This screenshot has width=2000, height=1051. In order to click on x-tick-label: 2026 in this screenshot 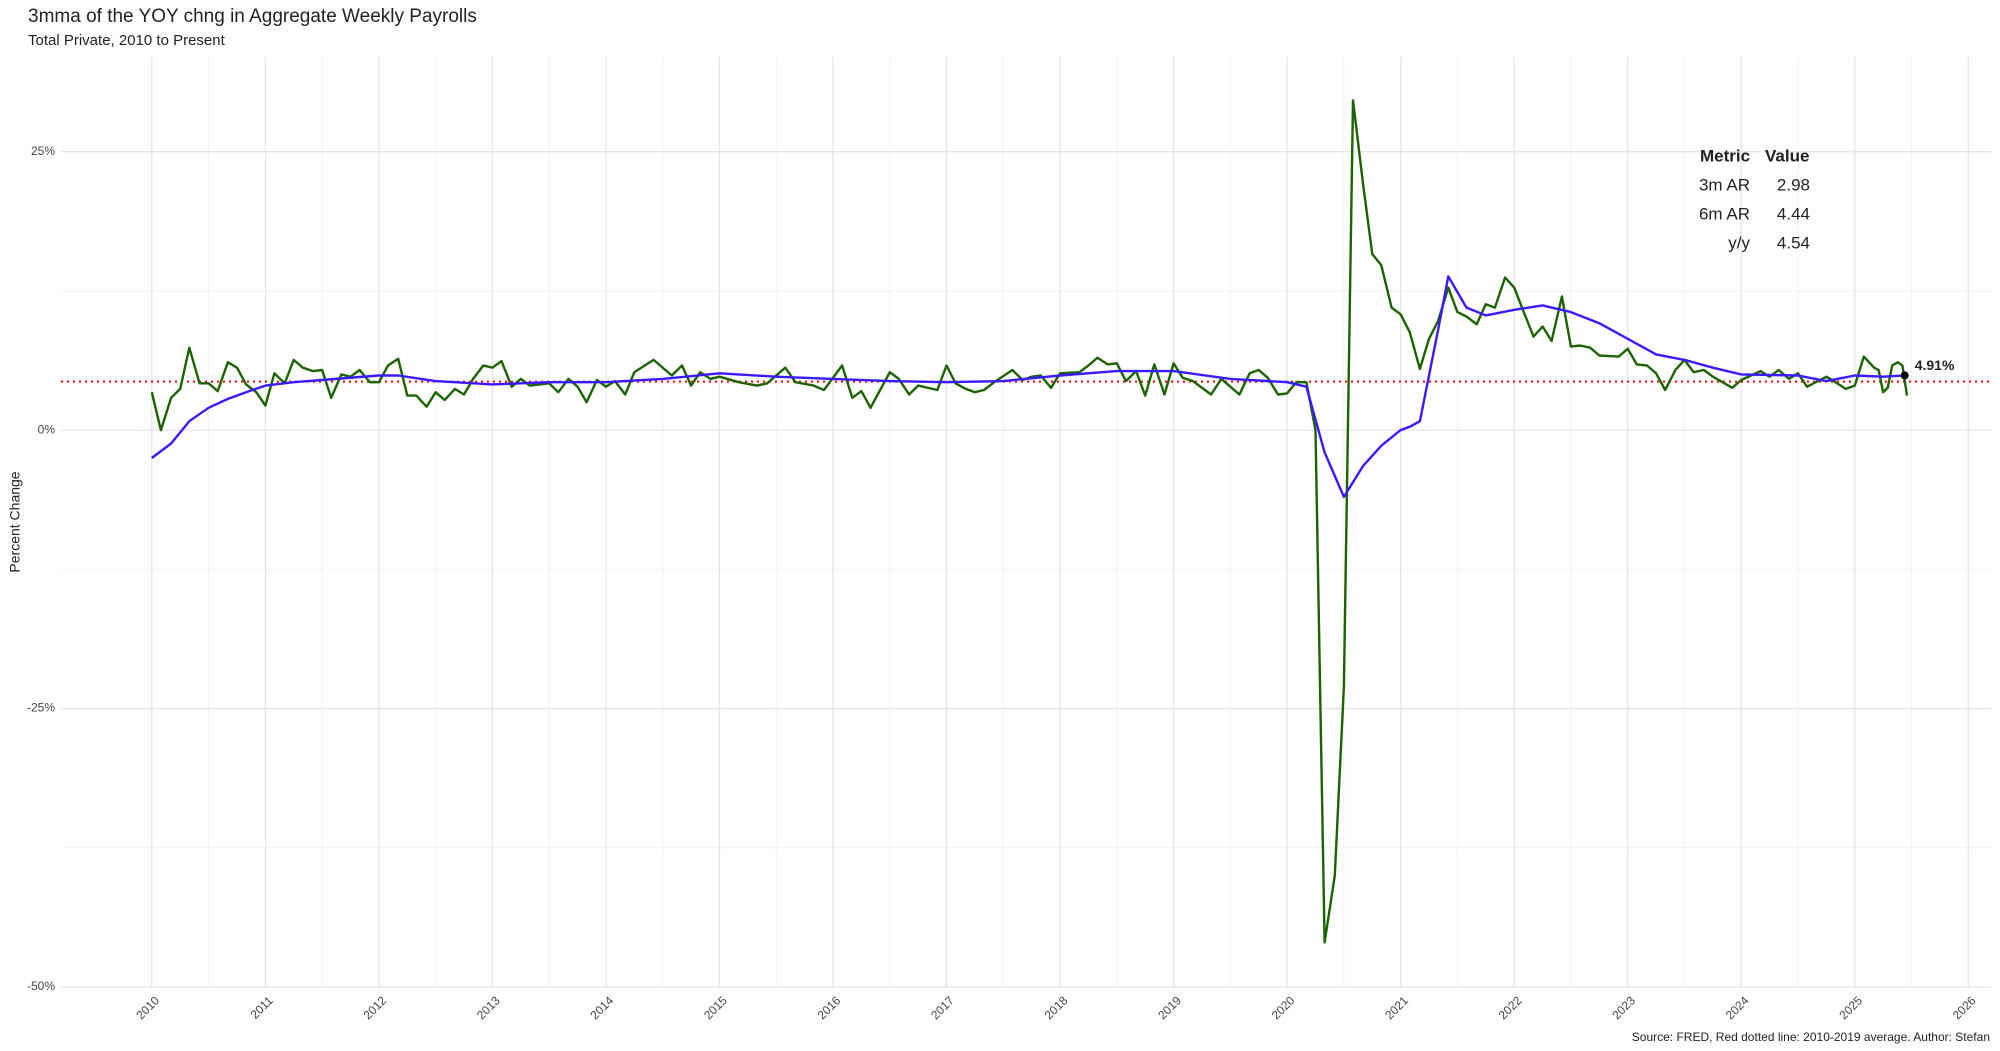, I will do `click(1964, 1007)`.